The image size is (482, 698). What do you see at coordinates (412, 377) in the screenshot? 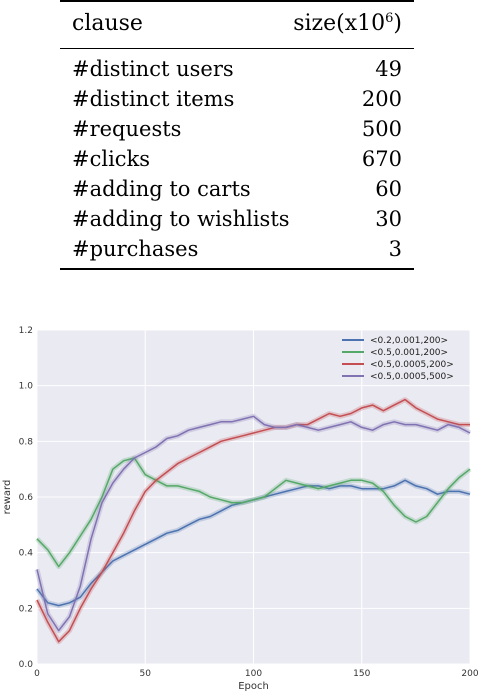
I see `legend-label: <0.5,0.0005,500>` at bounding box center [412, 377].